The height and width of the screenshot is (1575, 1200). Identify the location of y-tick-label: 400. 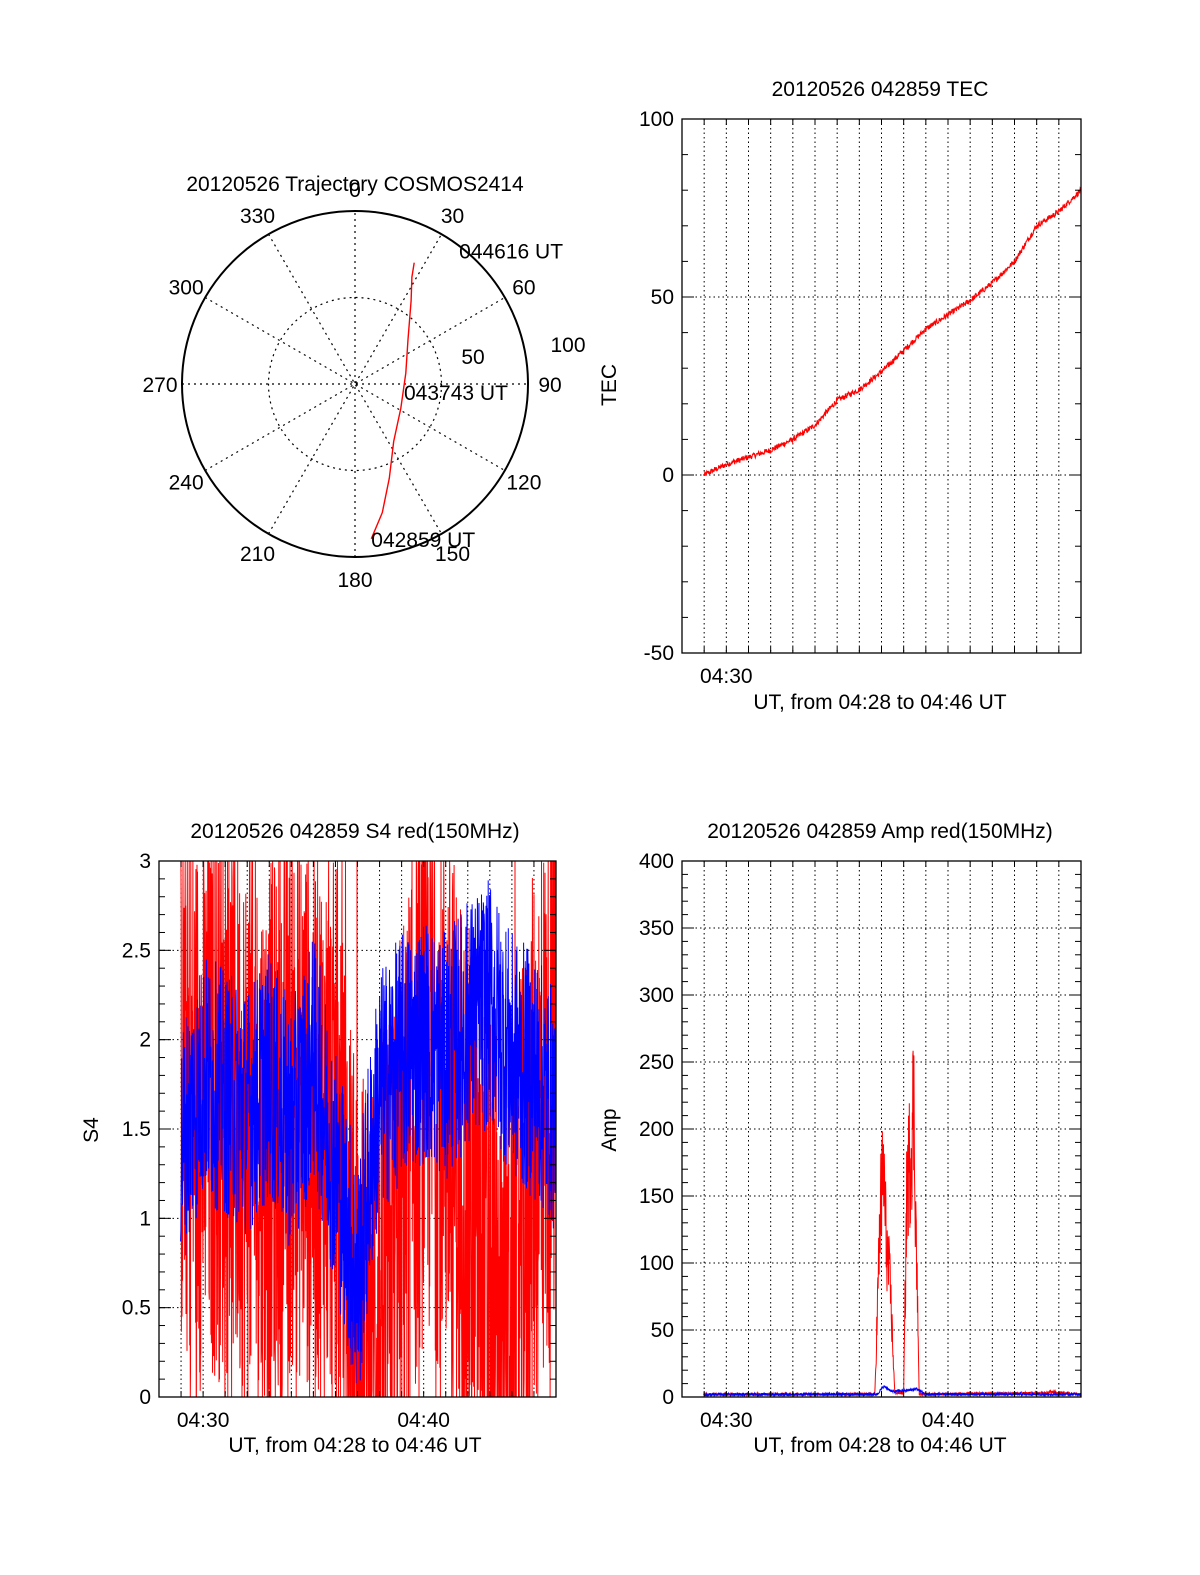
(656, 861).